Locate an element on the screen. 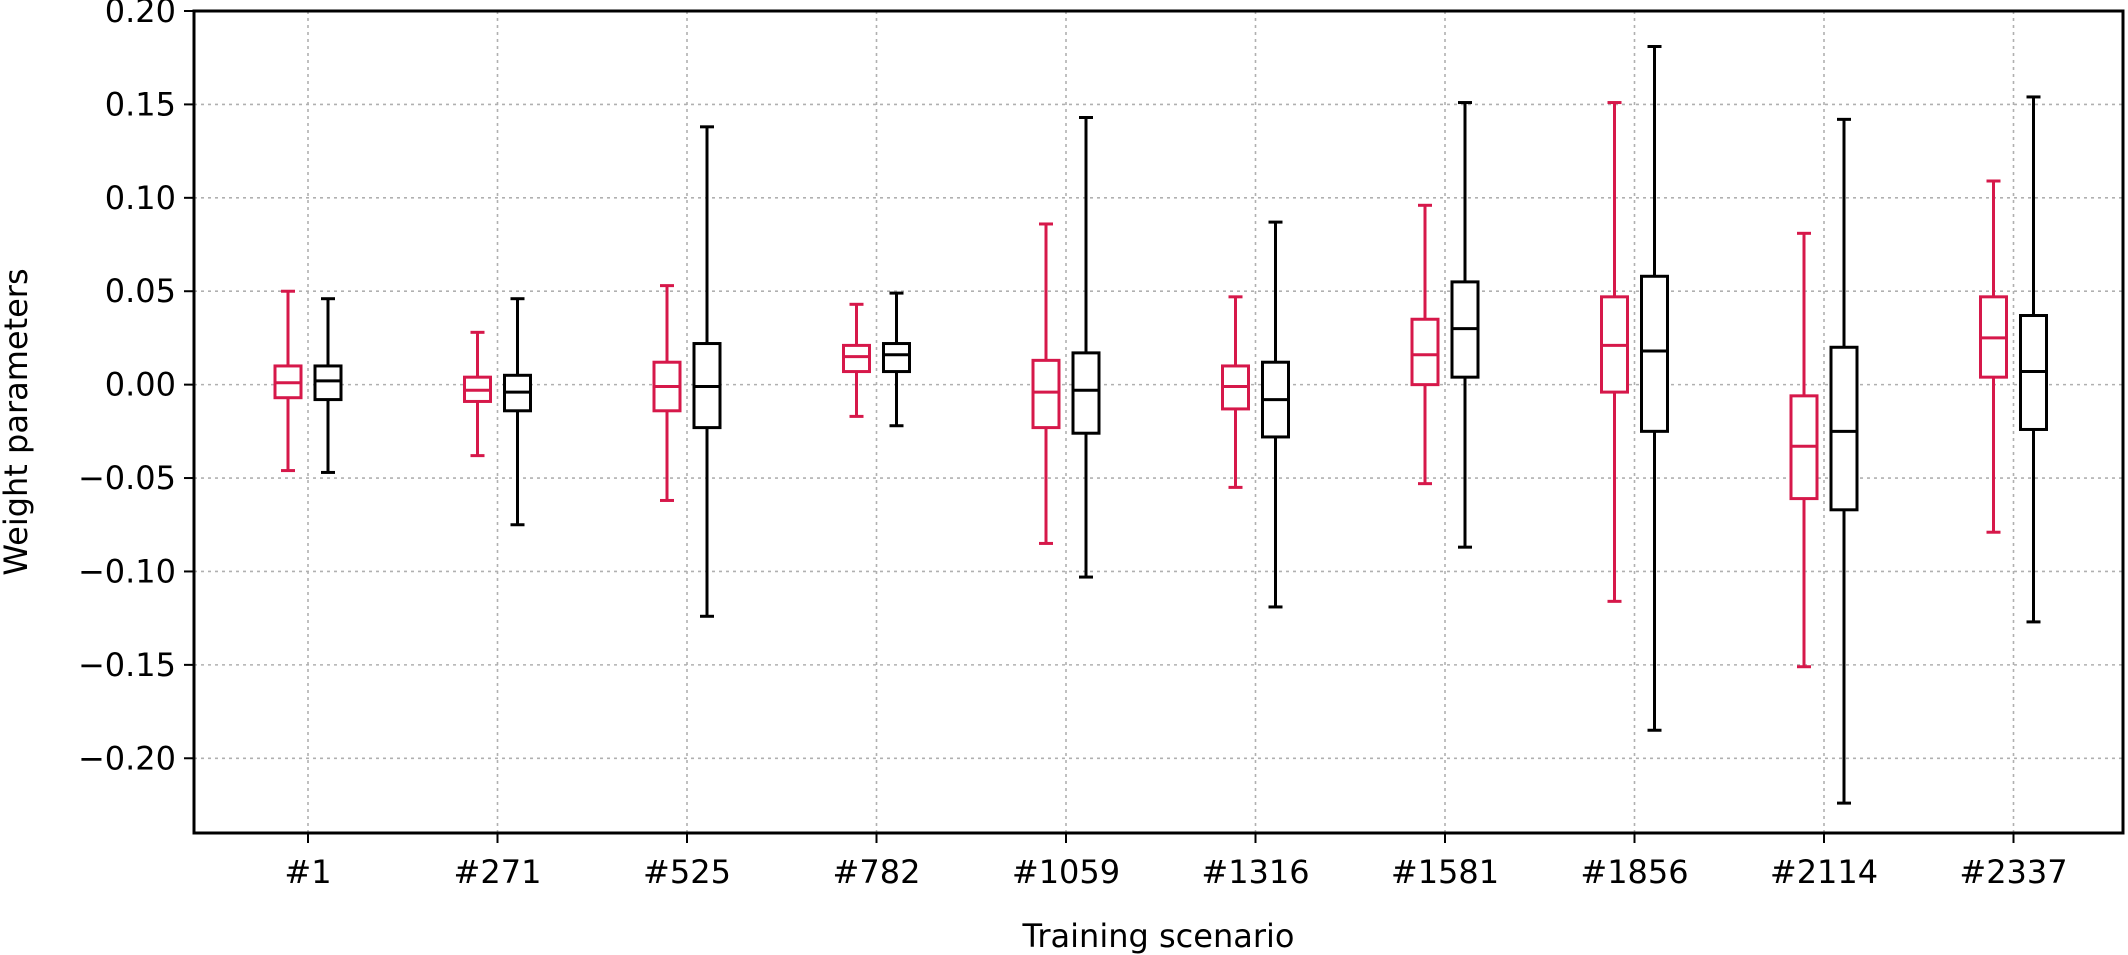  y-axis-label: Weight parameters is located at coordinates (17, 421).